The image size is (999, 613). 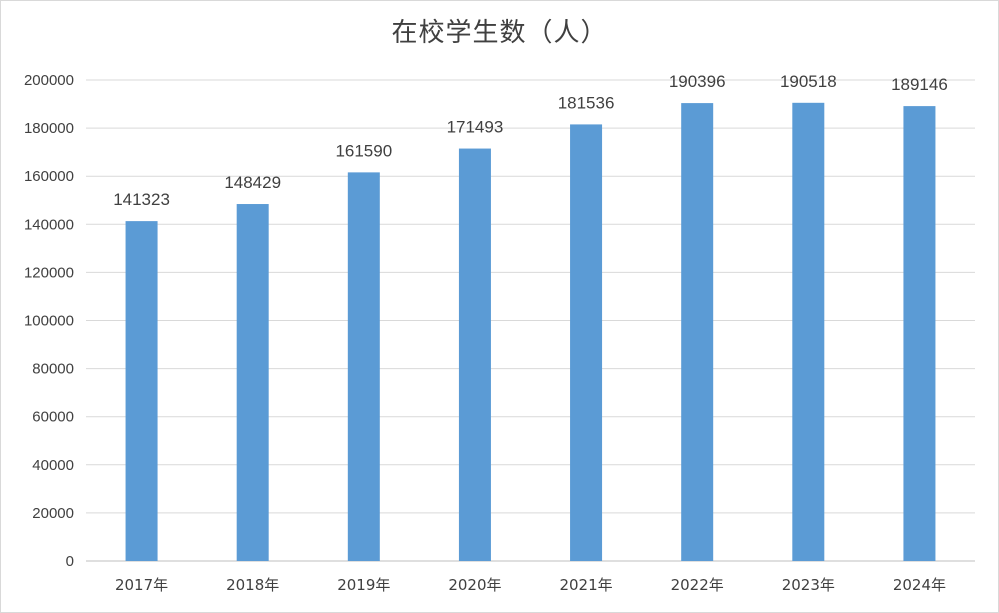 What do you see at coordinates (49, 176) in the screenshot?
I see `y-tick-label: 160000` at bounding box center [49, 176].